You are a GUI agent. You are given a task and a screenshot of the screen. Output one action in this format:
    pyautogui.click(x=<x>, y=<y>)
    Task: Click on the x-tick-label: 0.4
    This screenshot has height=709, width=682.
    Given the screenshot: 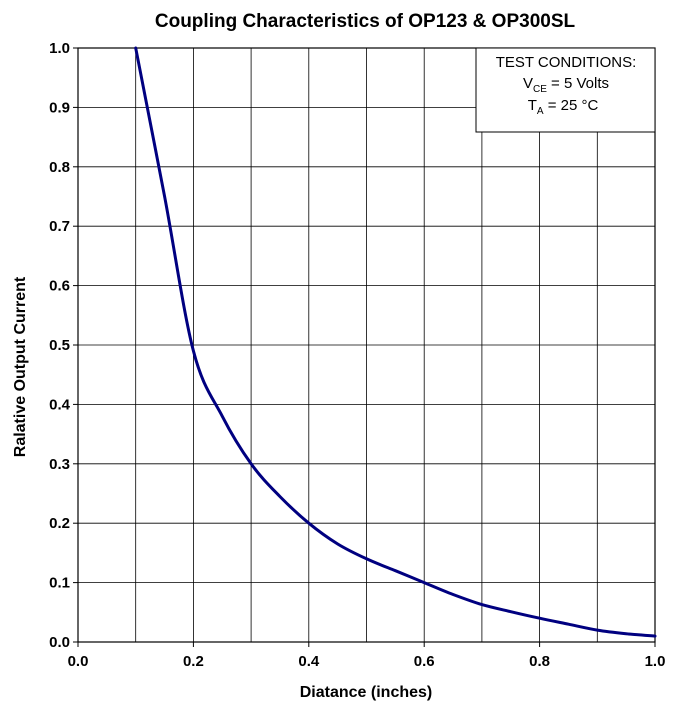 What is the action you would take?
    pyautogui.click(x=309, y=661)
    